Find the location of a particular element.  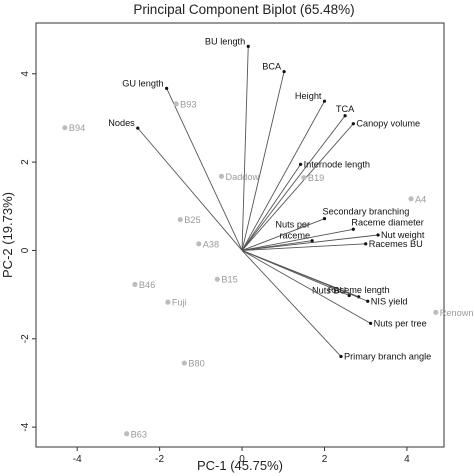

point-b25 is located at coordinates (180, 219).